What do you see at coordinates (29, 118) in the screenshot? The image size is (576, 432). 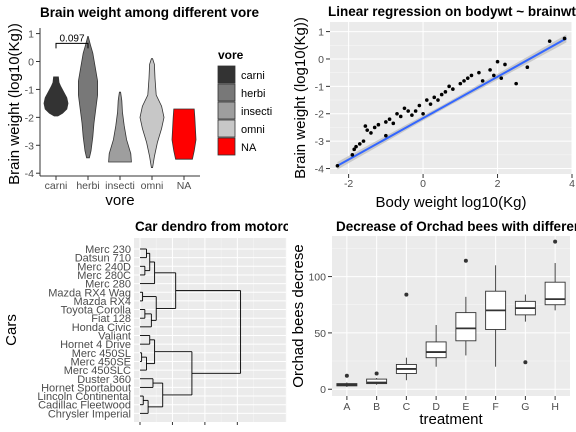 I see `violin-y-tick-label: -2` at bounding box center [29, 118].